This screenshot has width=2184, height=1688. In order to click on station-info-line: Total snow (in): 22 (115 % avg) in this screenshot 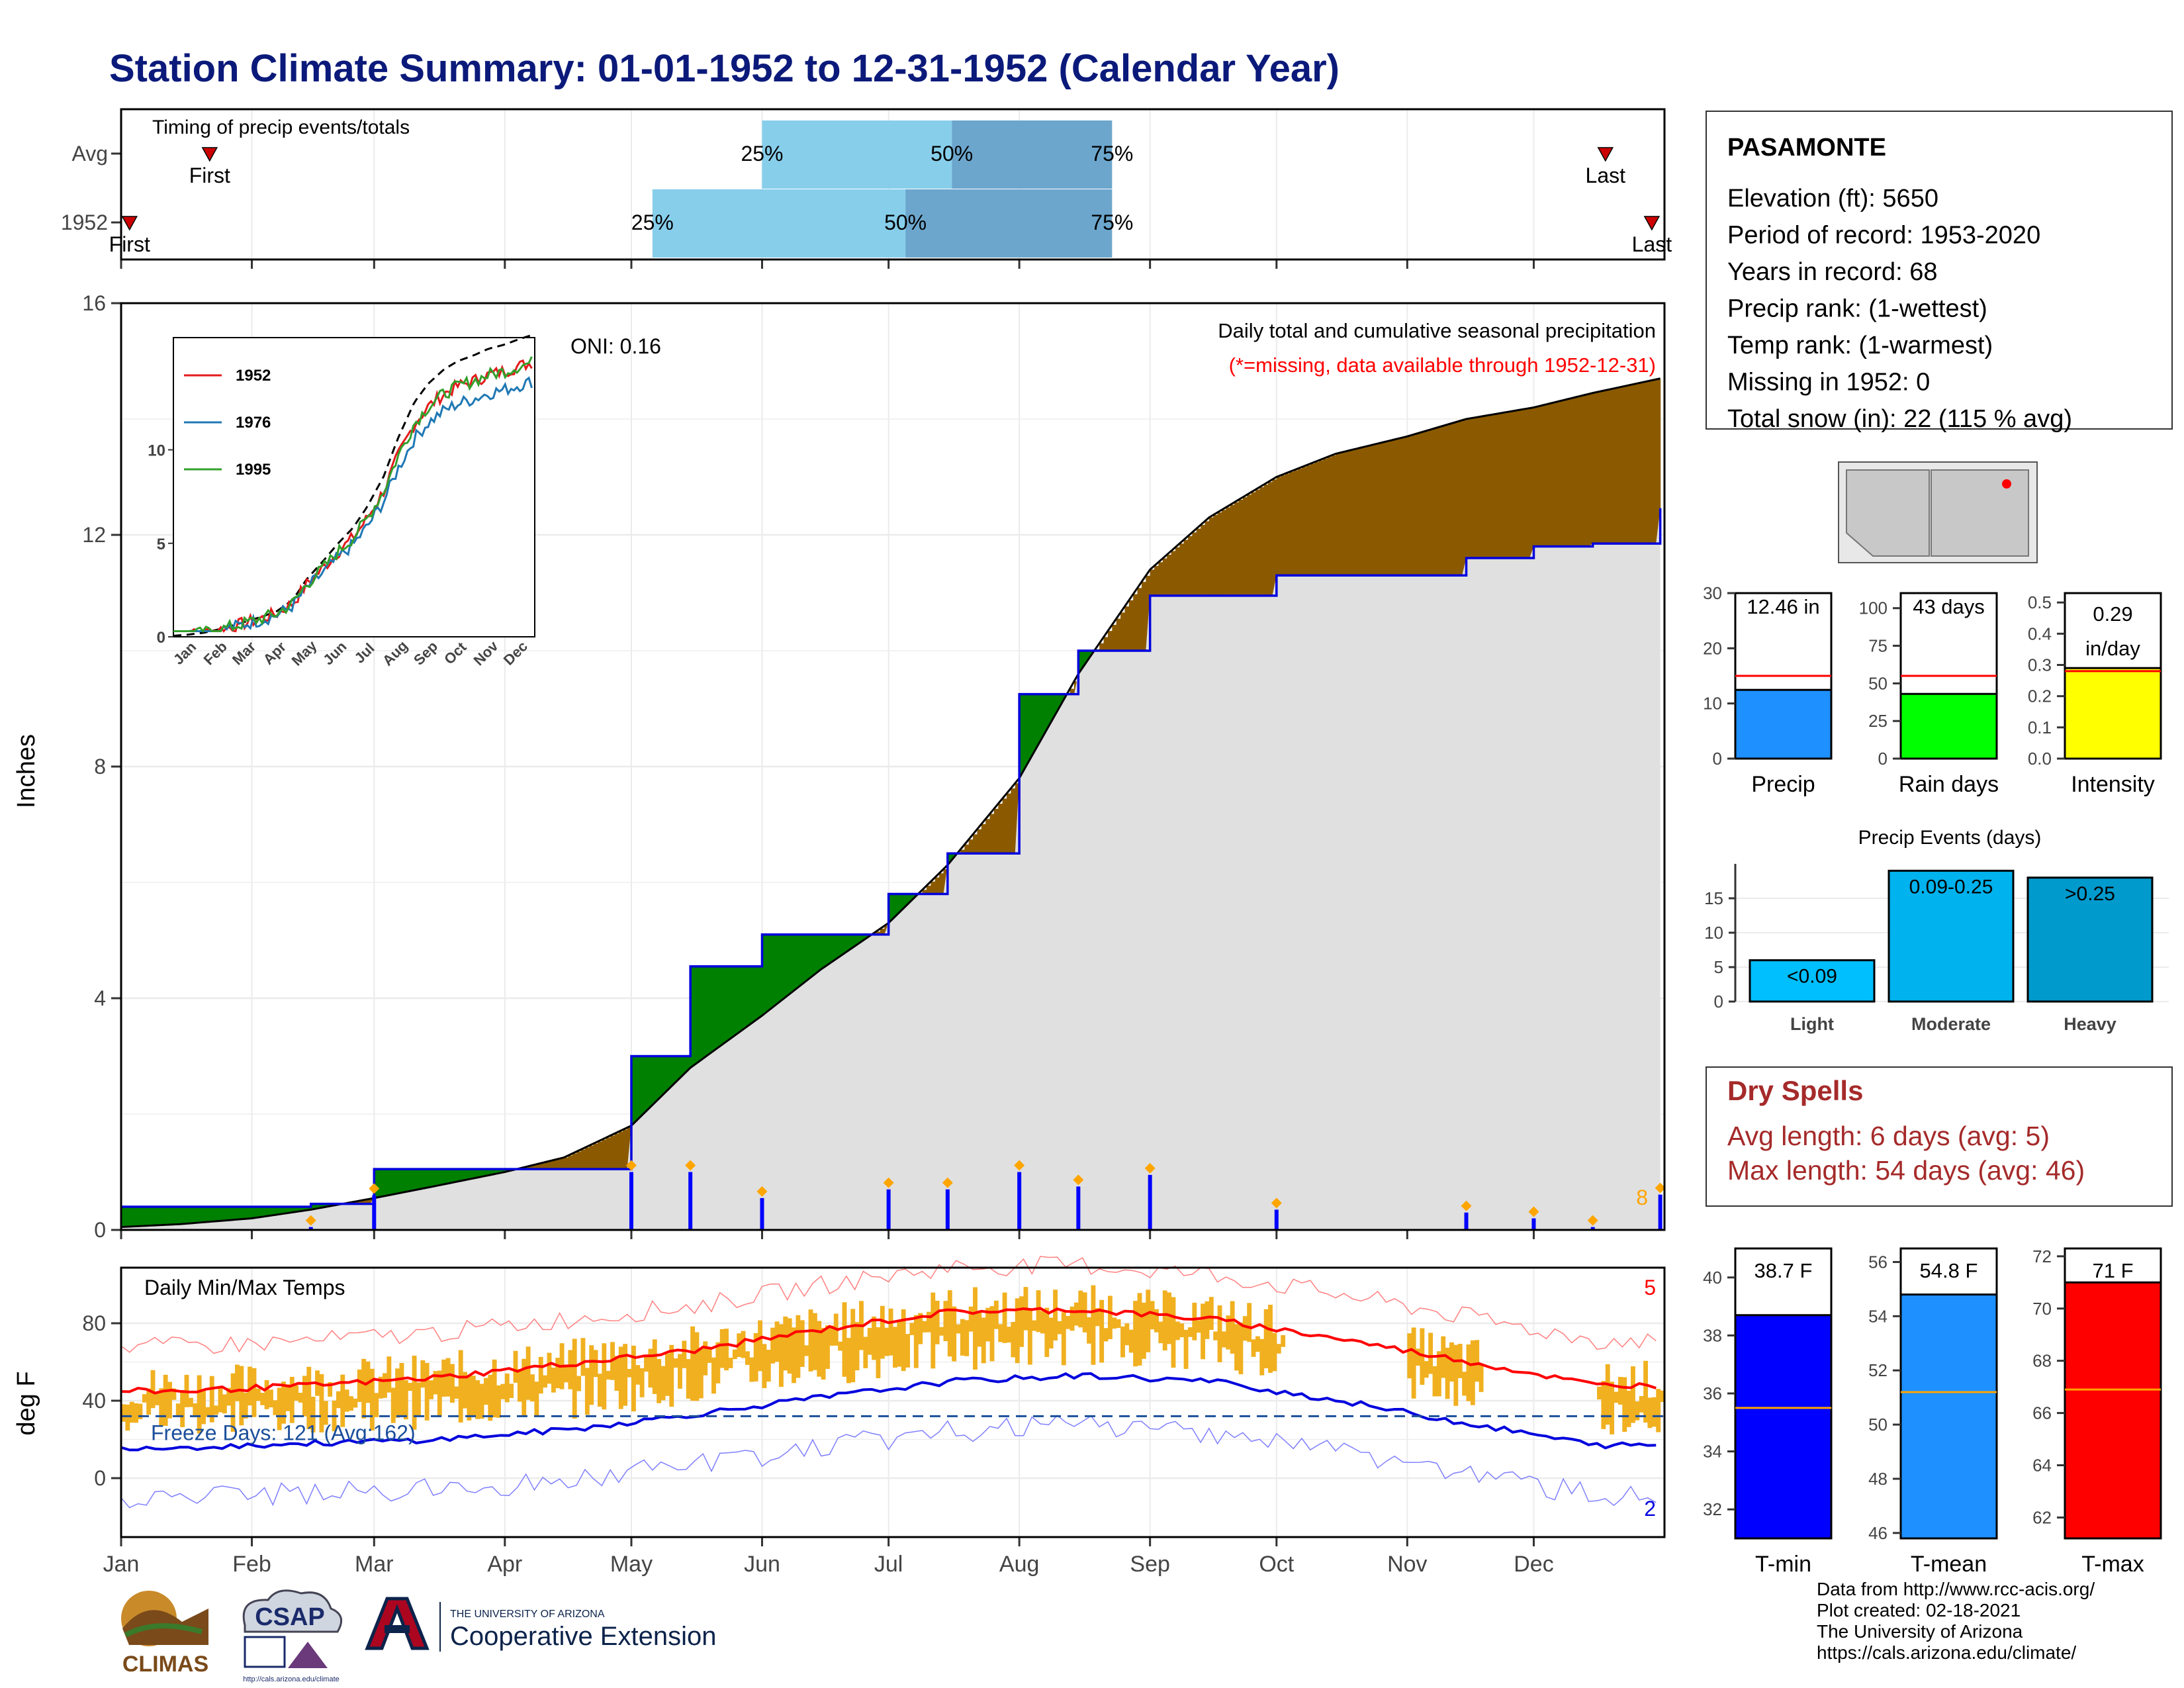, I will do `click(1900, 419)`.